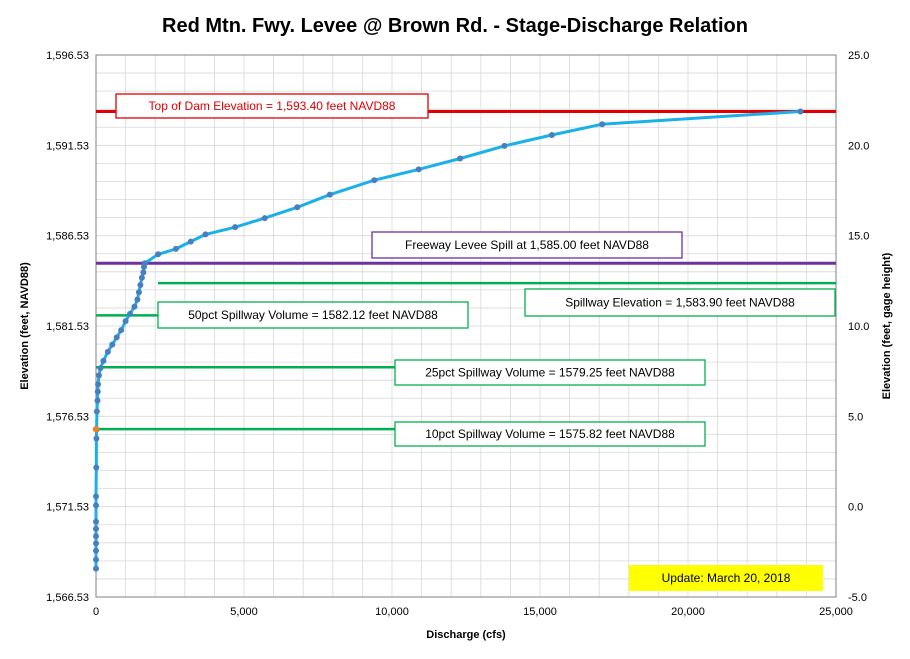 The width and height of the screenshot is (910, 659). Describe the element at coordinates (688, 612) in the screenshot. I see `x-tick-label: 20,000` at that location.